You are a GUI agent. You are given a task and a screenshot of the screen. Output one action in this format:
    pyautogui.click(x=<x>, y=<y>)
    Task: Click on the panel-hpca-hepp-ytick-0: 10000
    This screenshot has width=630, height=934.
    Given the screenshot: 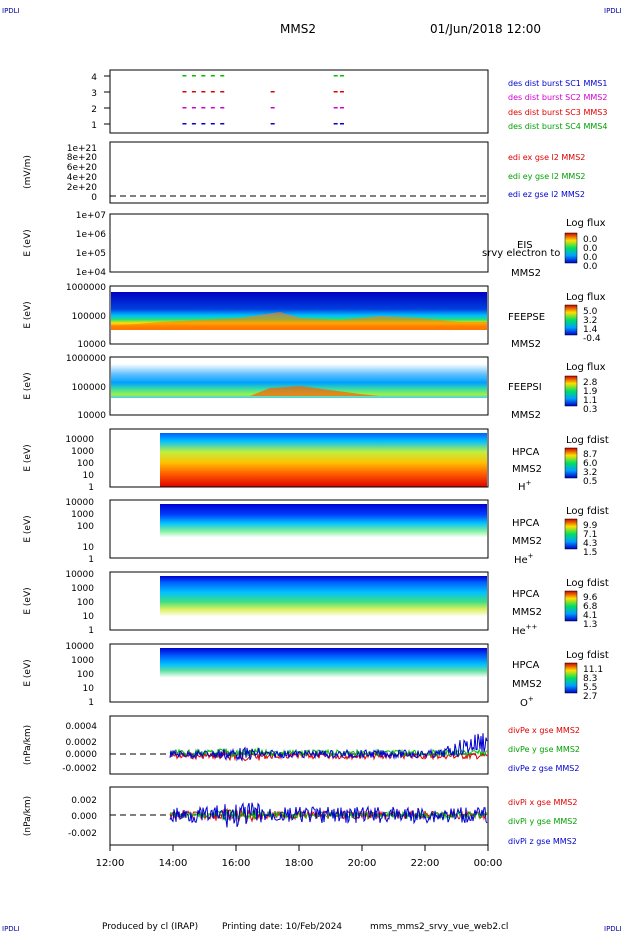 What is the action you would take?
    pyautogui.click(x=79, y=575)
    